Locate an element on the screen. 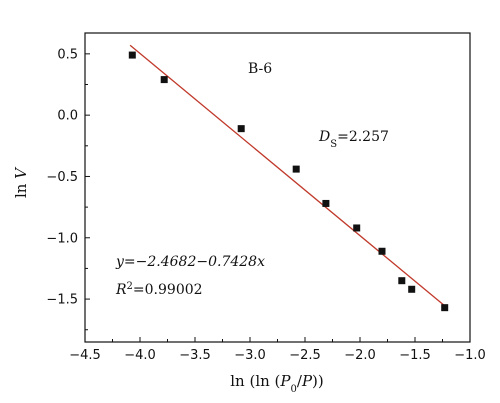  y-tick-label: 0.5 is located at coordinates (67, 54).